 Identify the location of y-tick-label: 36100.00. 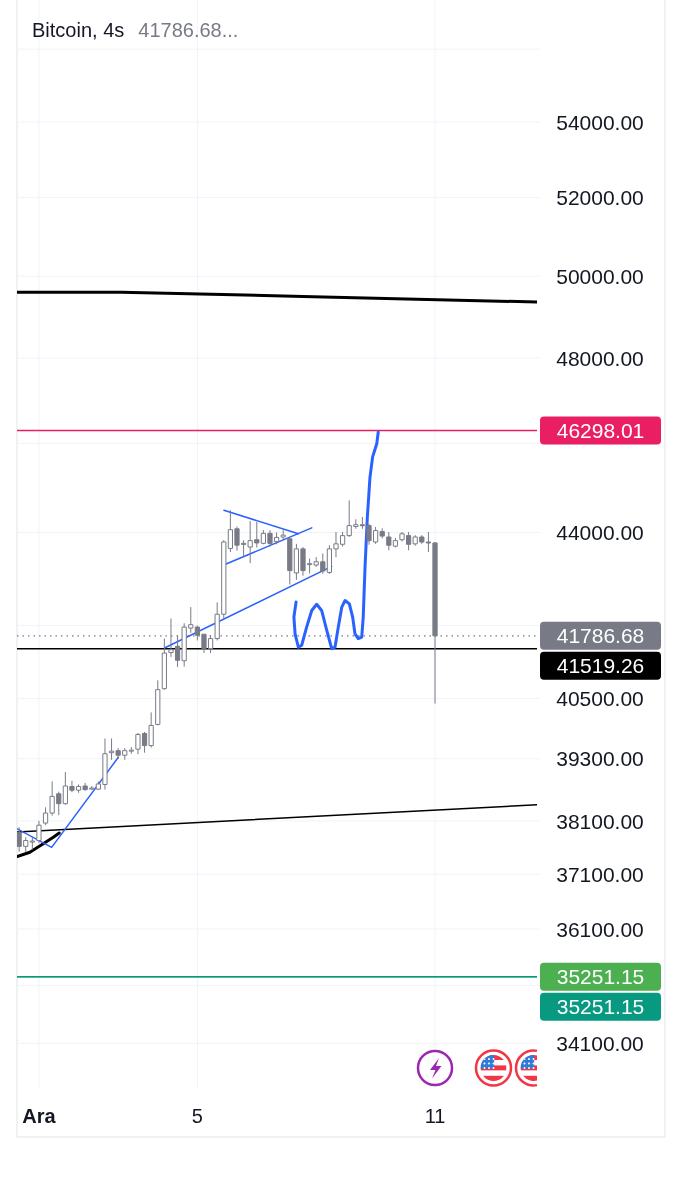
(600, 929).